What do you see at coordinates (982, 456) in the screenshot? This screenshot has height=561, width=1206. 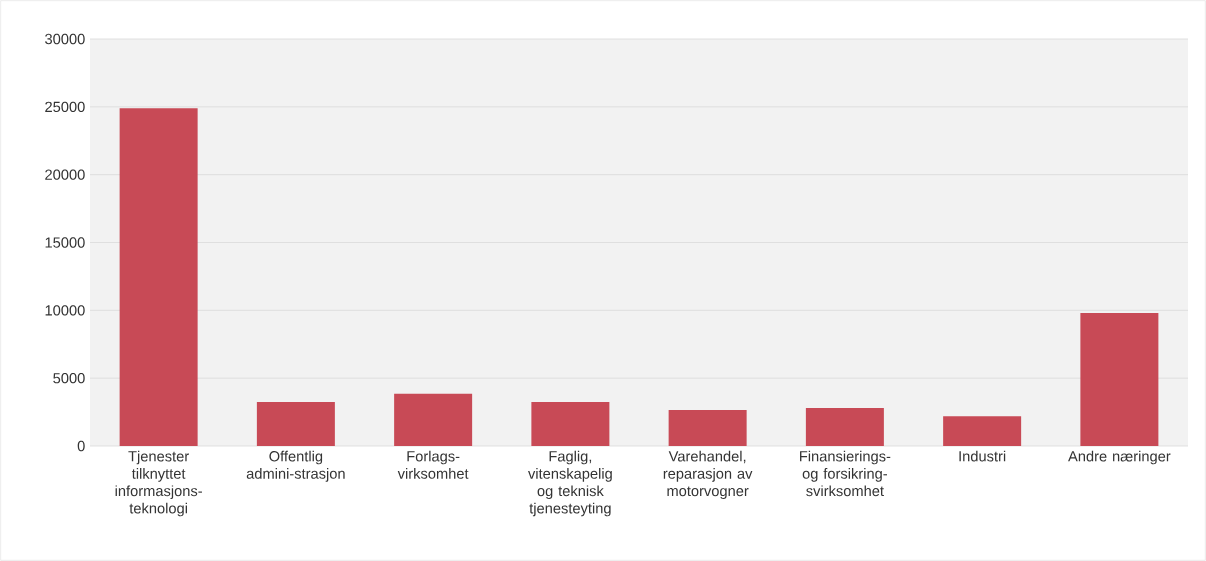 I see `x-tick-label: Industri` at bounding box center [982, 456].